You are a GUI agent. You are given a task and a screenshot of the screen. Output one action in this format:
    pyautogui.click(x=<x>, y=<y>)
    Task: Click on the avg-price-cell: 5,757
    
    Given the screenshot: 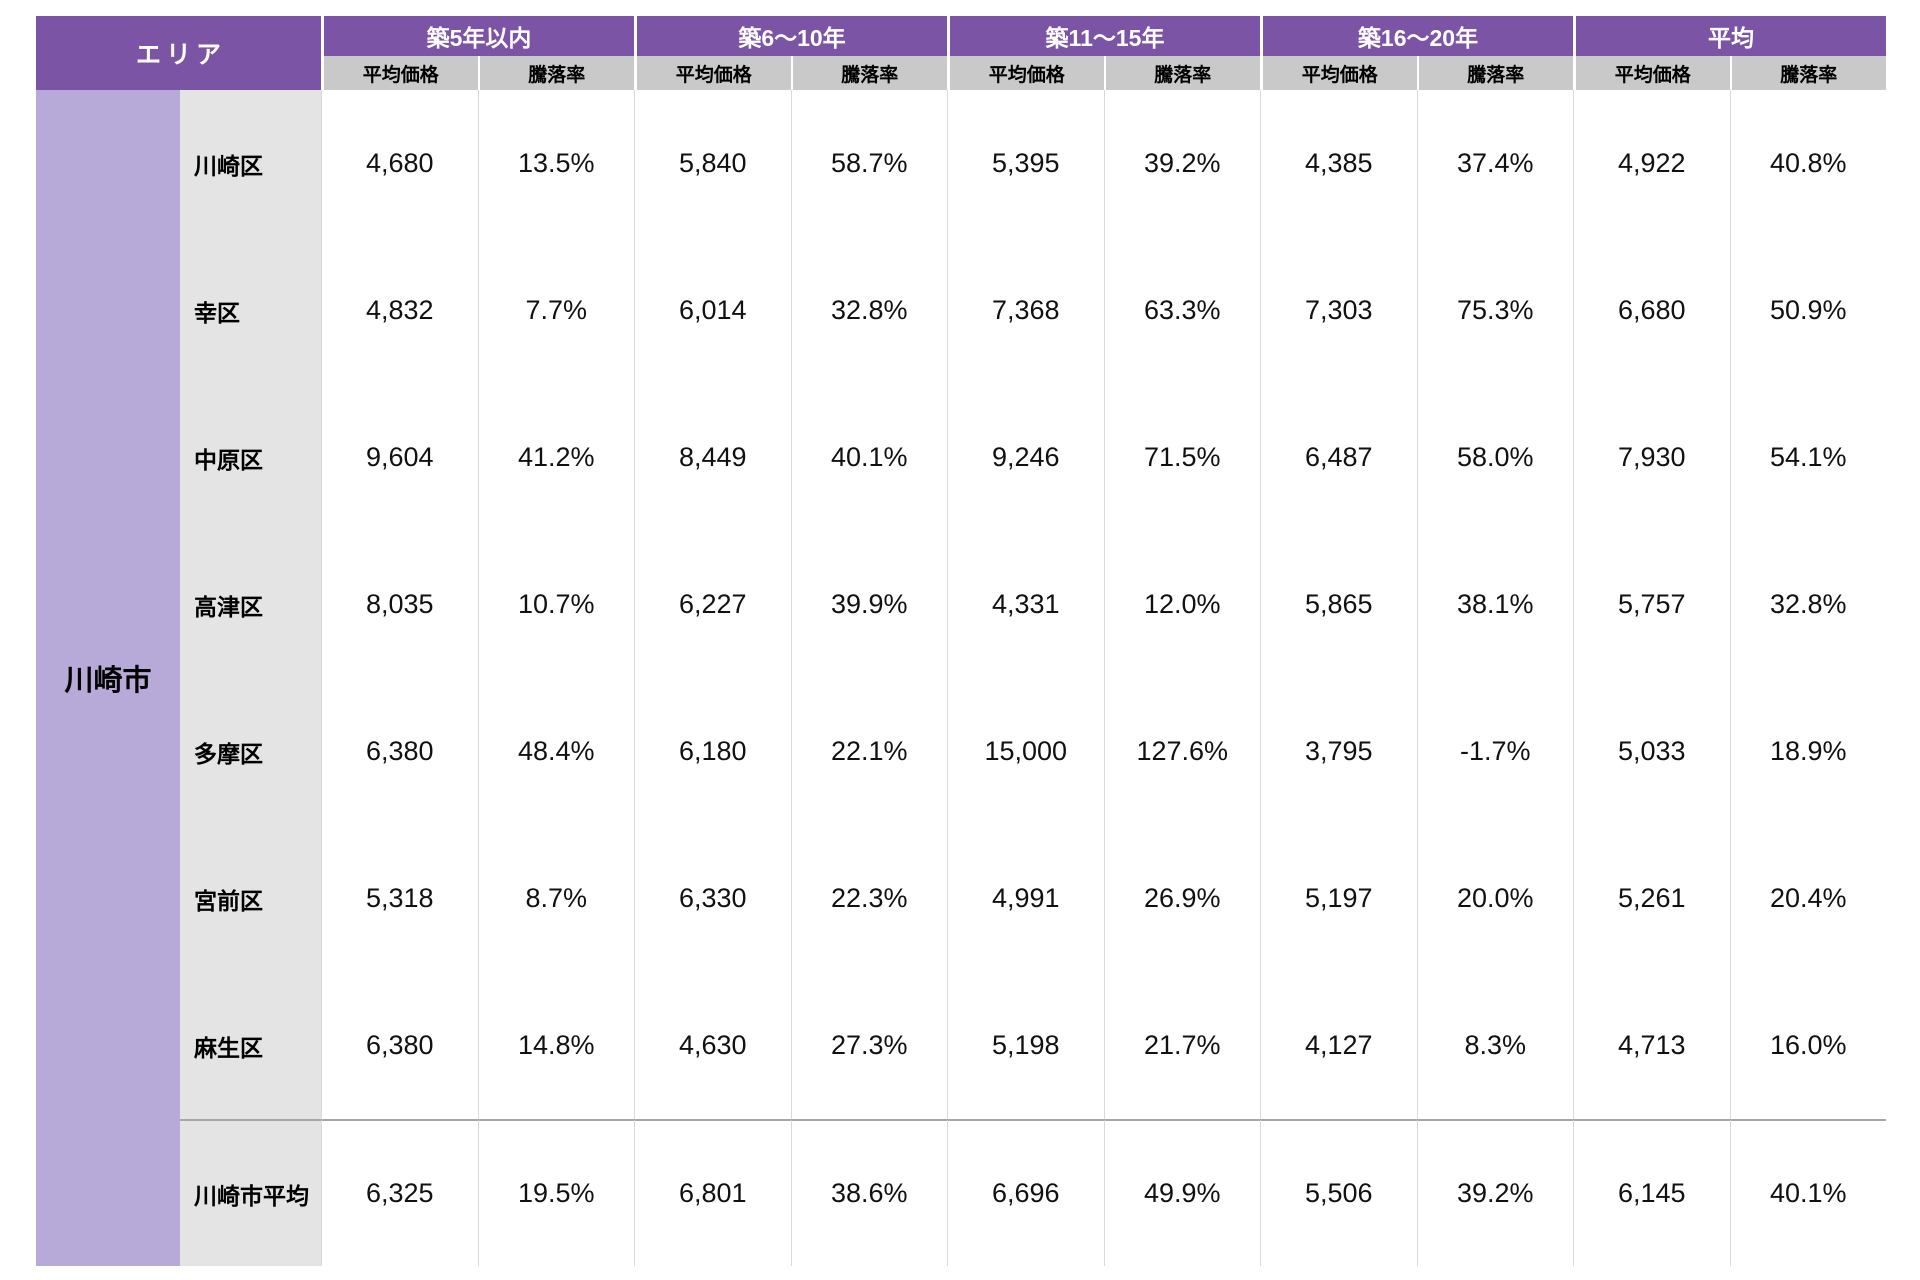 What is the action you would take?
    pyautogui.click(x=1651, y=604)
    